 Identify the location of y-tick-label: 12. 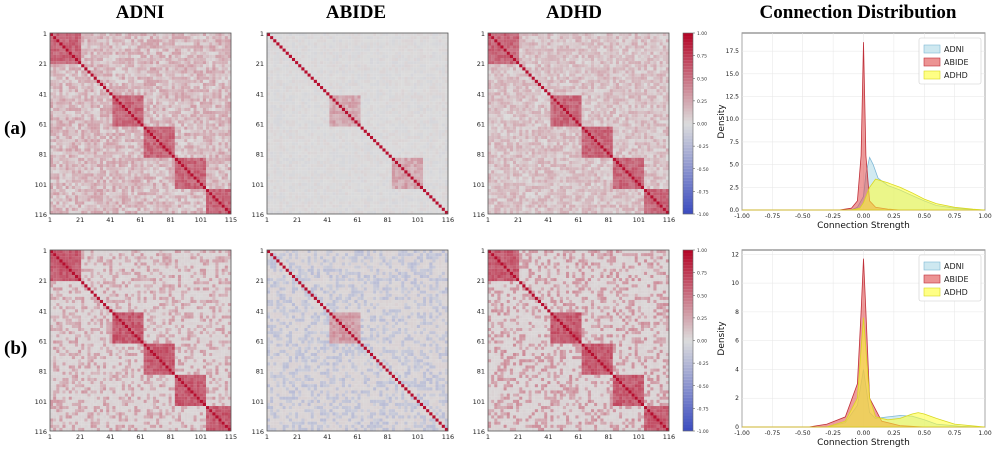
(735, 254).